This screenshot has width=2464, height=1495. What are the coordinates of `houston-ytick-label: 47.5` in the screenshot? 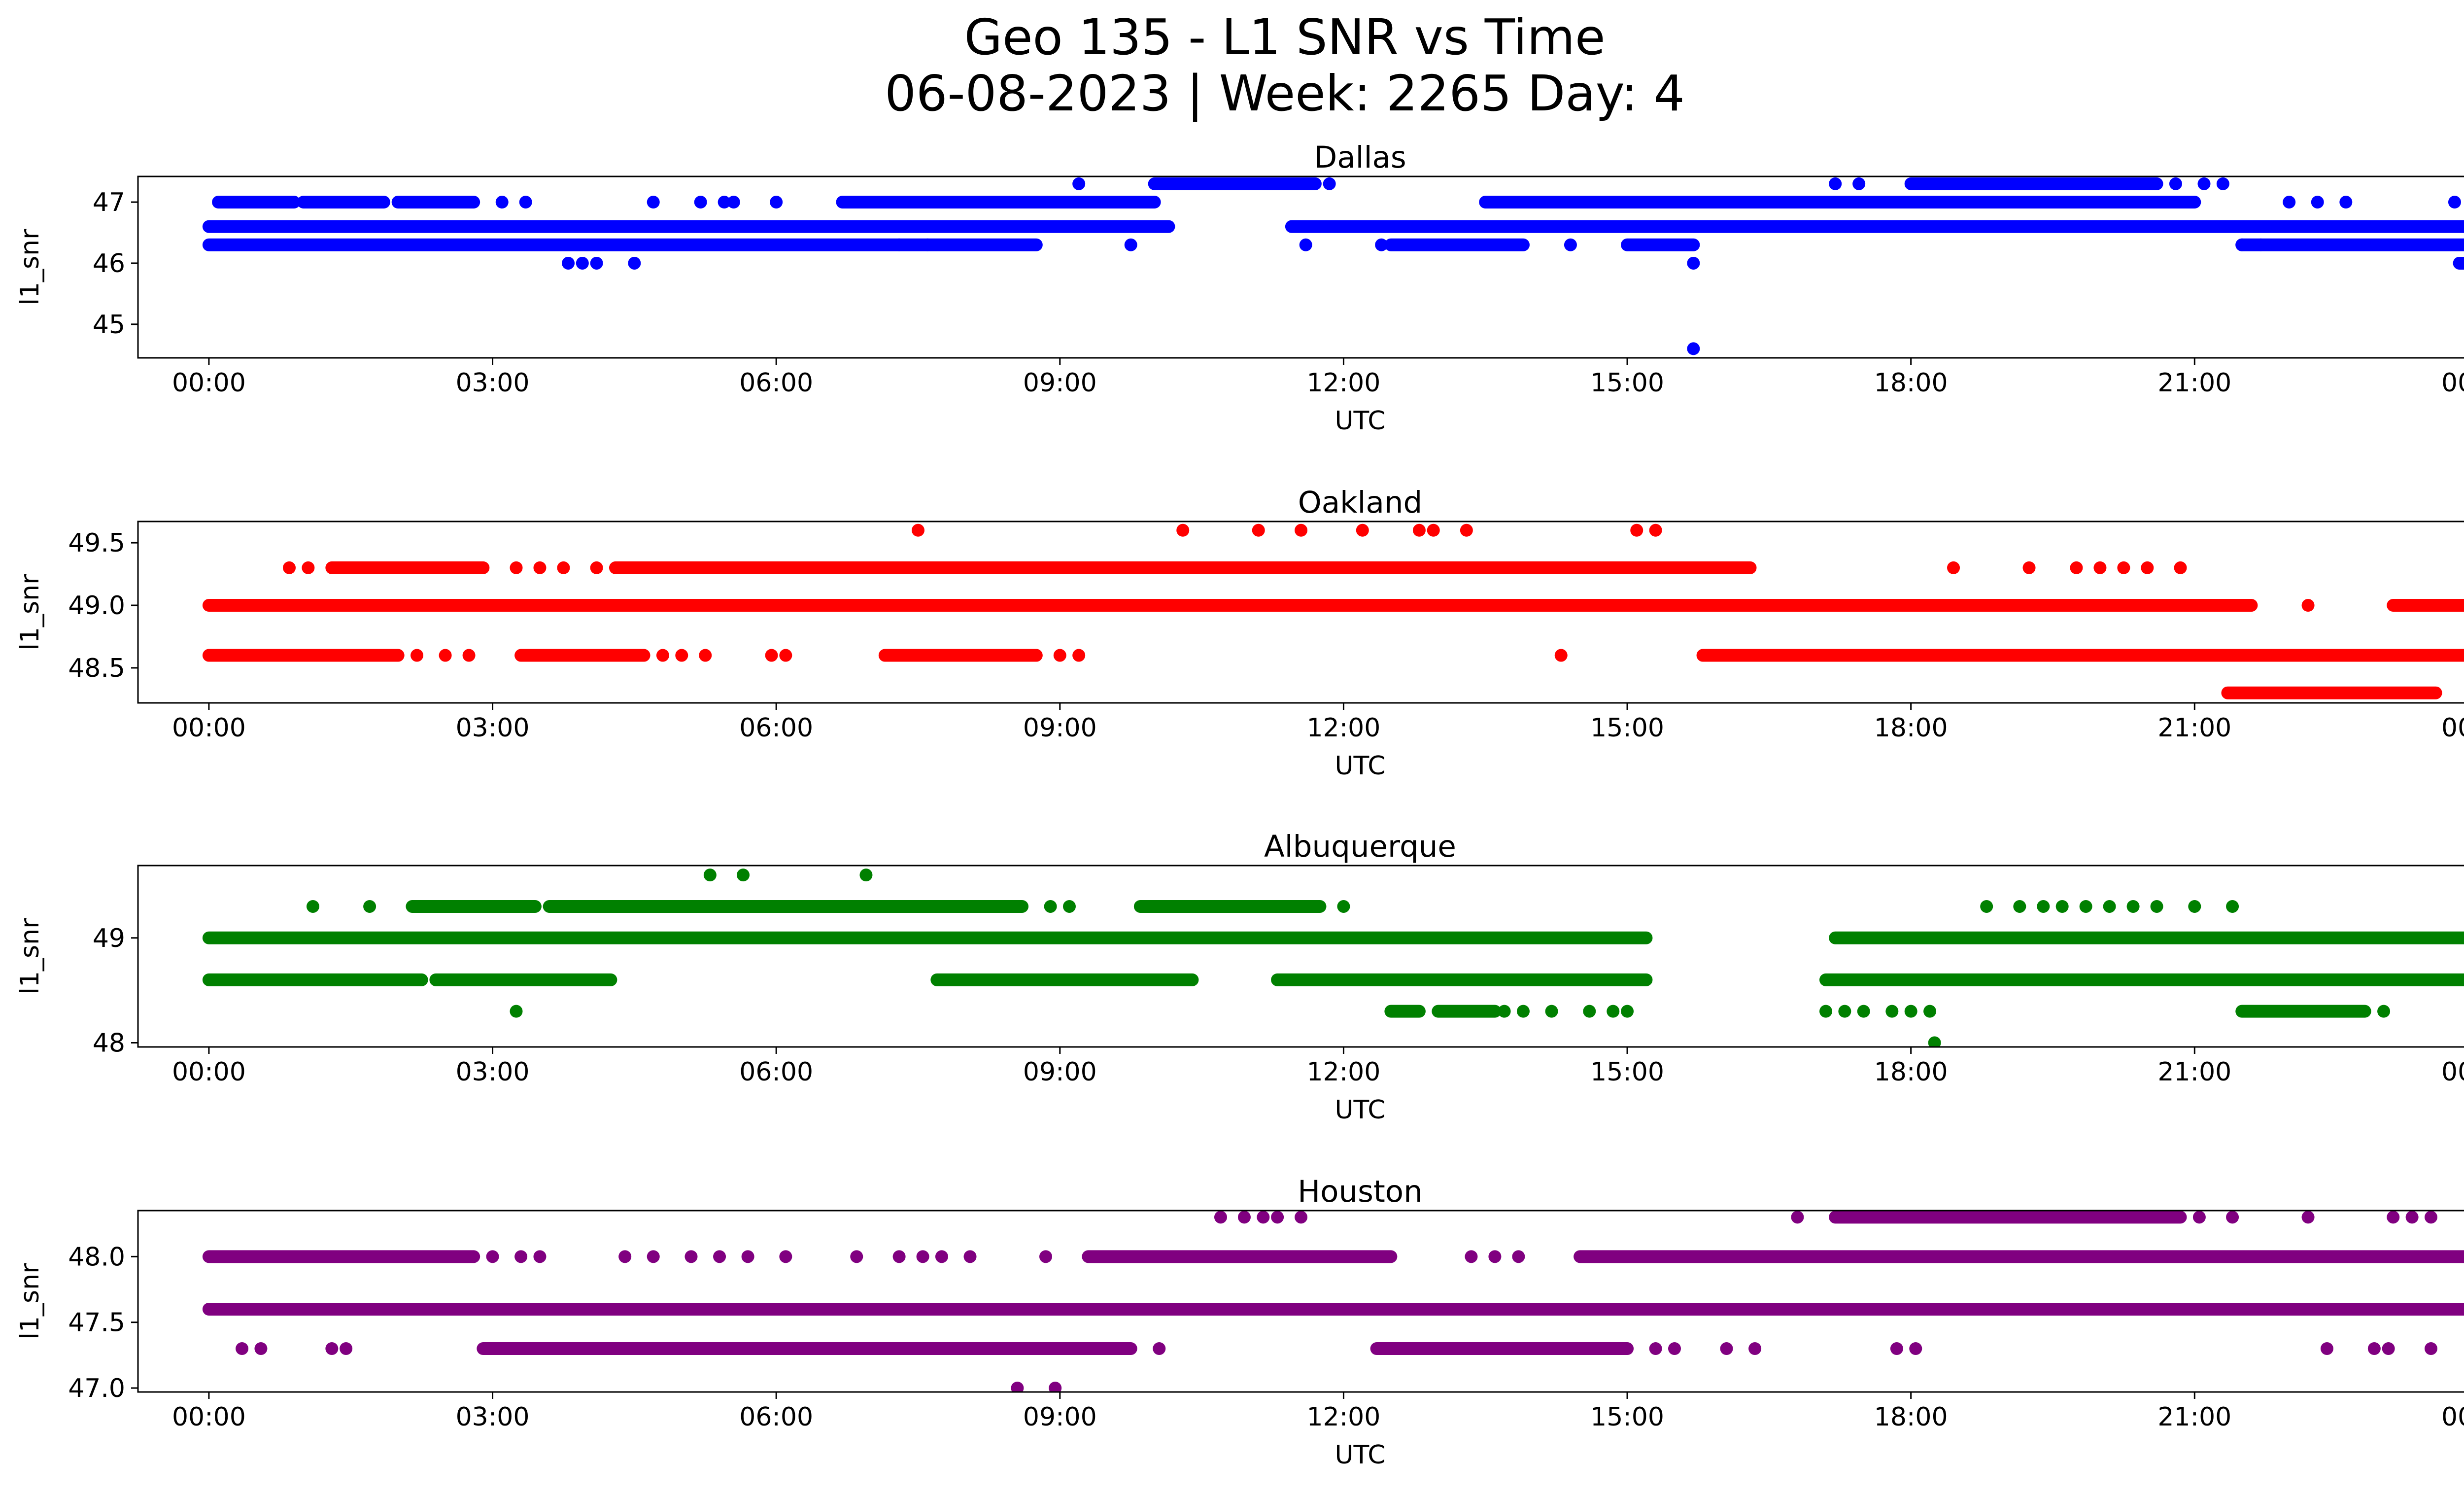 It's located at (96, 1323).